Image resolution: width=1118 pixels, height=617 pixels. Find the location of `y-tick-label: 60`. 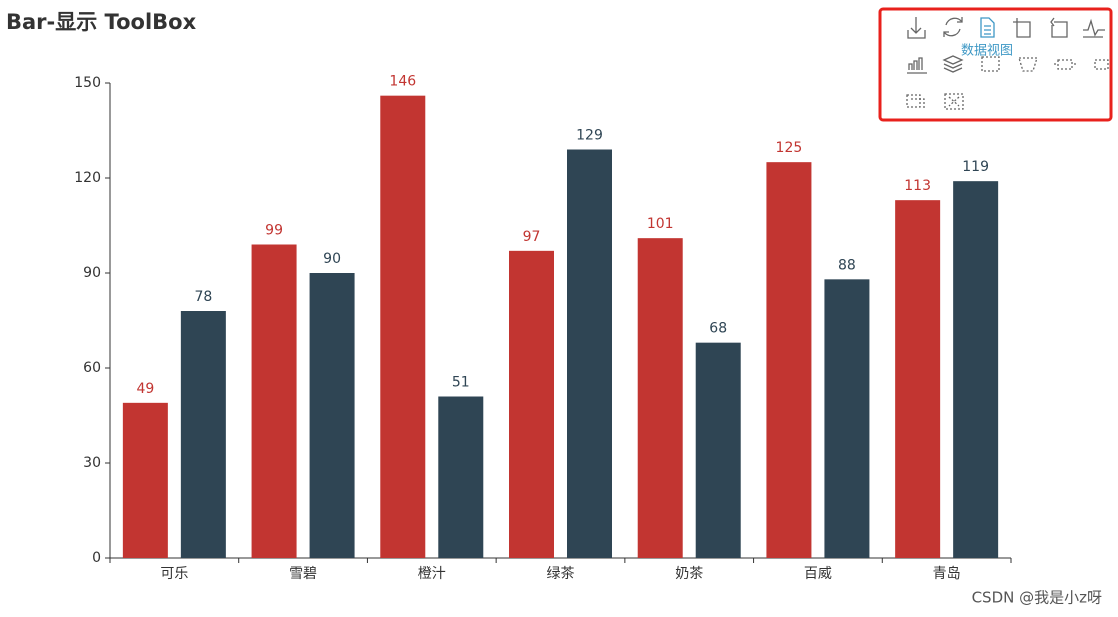

y-tick-label: 60 is located at coordinates (92, 368).